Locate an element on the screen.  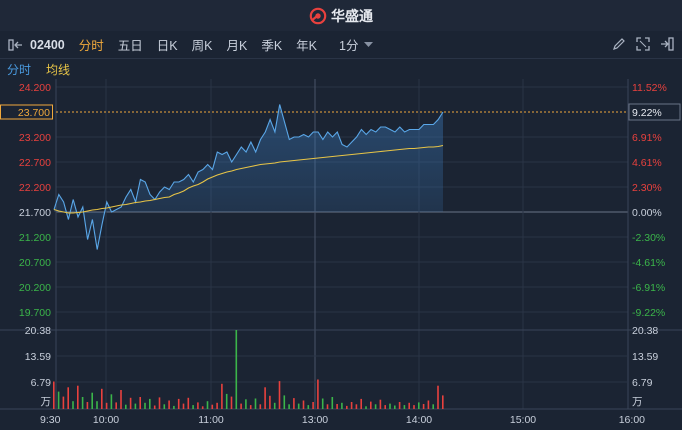
collapse-panel-icon is located at coordinates (16, 45).